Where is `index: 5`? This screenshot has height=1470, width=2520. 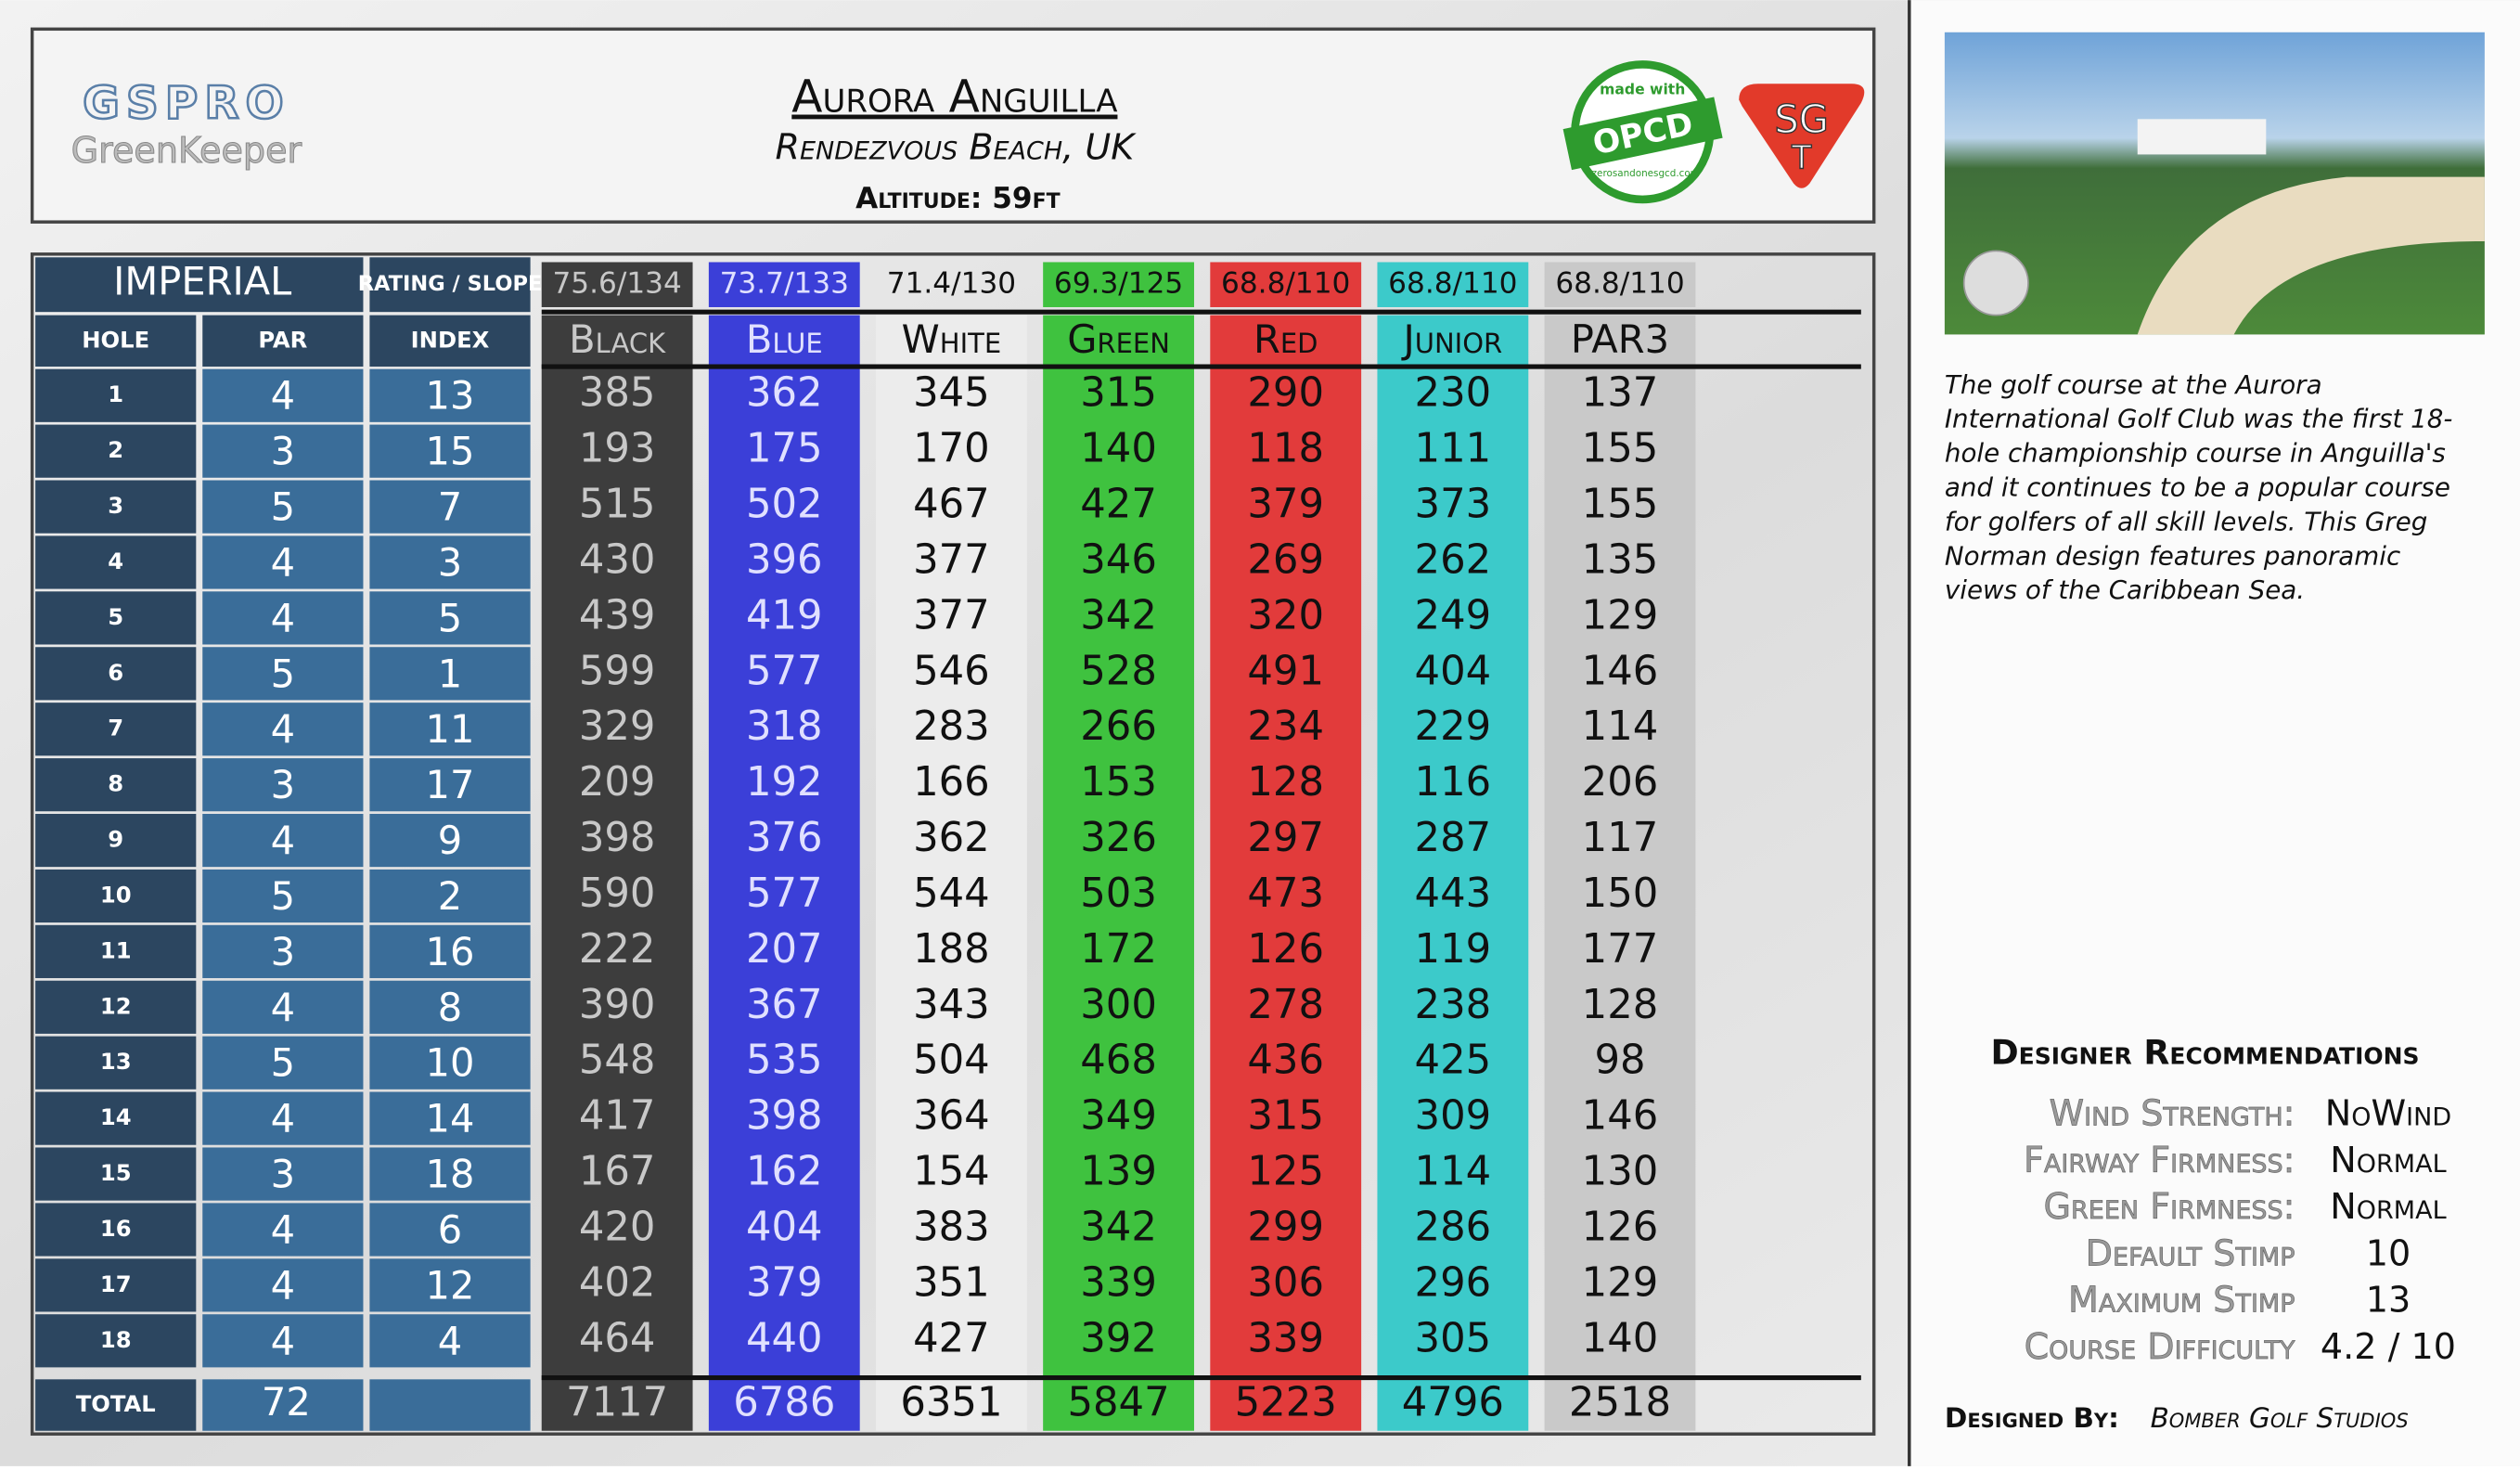
index: 5 is located at coordinates (450, 617).